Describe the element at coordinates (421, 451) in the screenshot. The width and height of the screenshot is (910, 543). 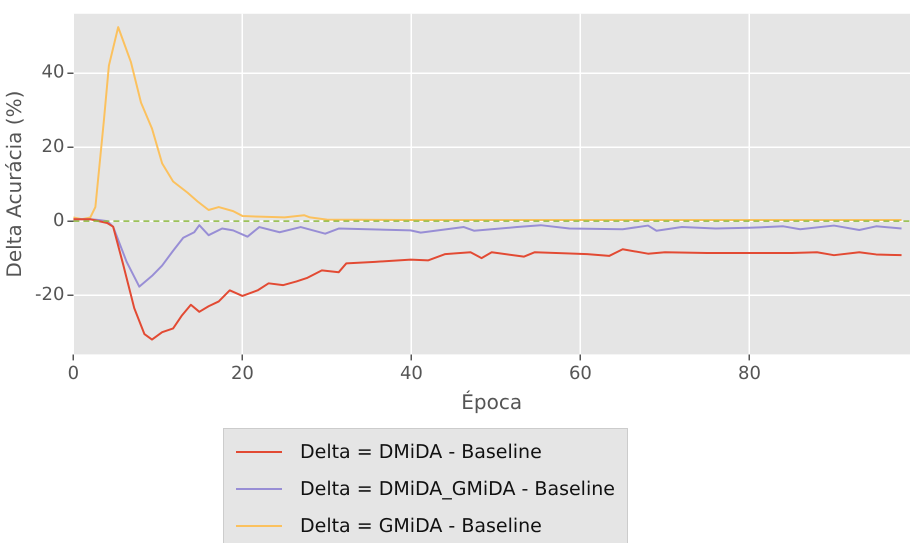
I see `legend-label: Delta = DMiDA - Baseline` at that location.